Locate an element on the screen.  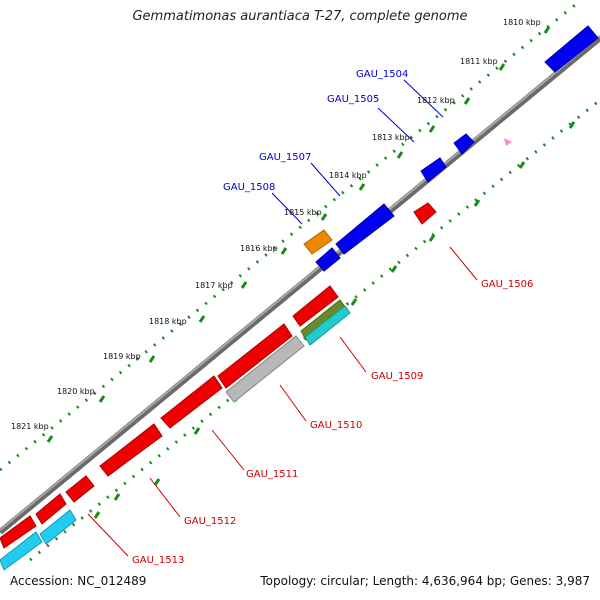
gene-label-GAU_1512: GAU_1512 is located at coordinates (210, 521).